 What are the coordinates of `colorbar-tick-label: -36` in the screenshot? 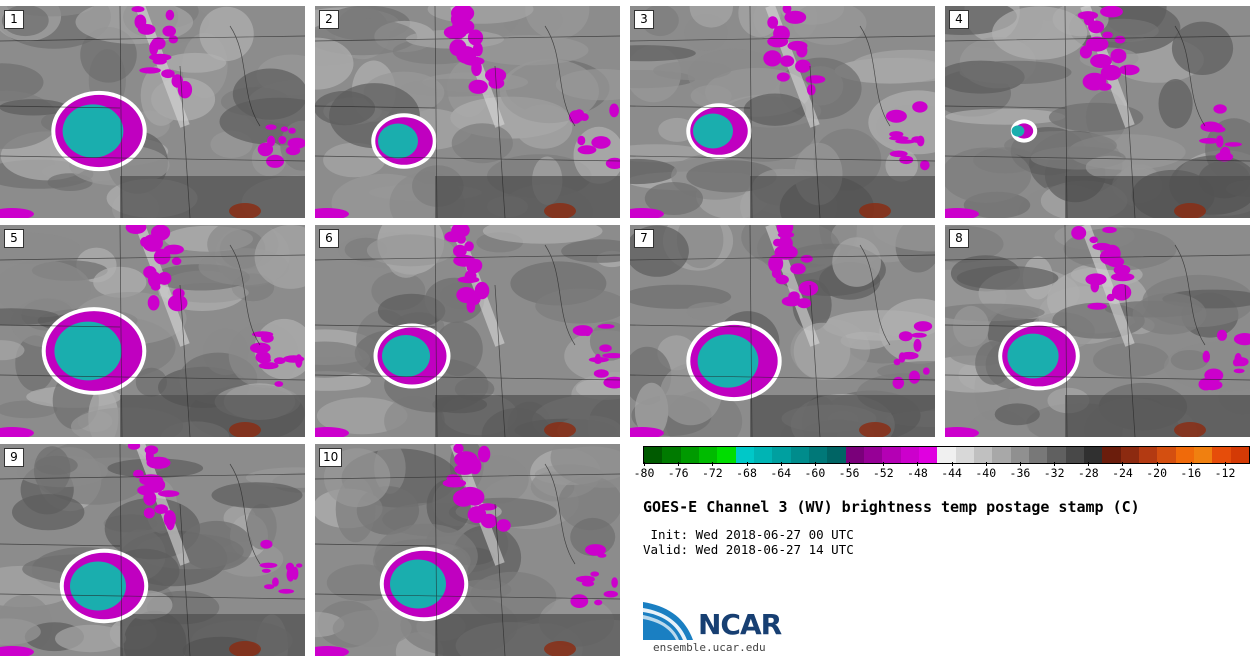 It's located at (1020, 473).